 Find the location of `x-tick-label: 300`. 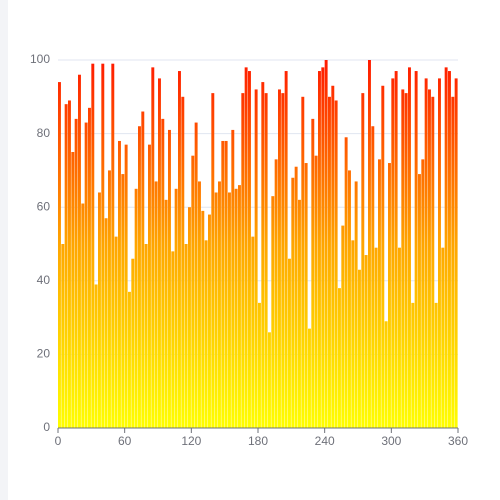

x-tick-label: 300 is located at coordinates (391, 441).